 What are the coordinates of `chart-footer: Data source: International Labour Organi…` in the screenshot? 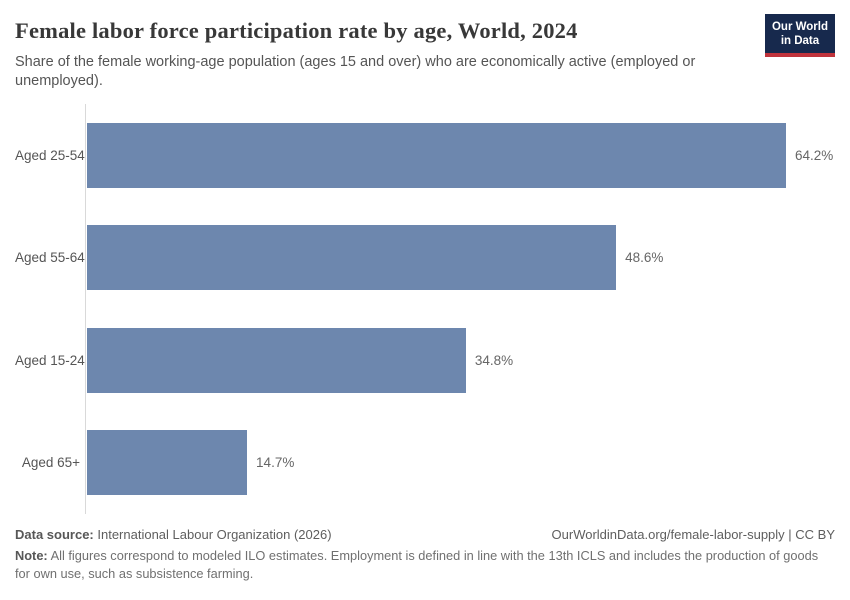 It's located at (425, 555).